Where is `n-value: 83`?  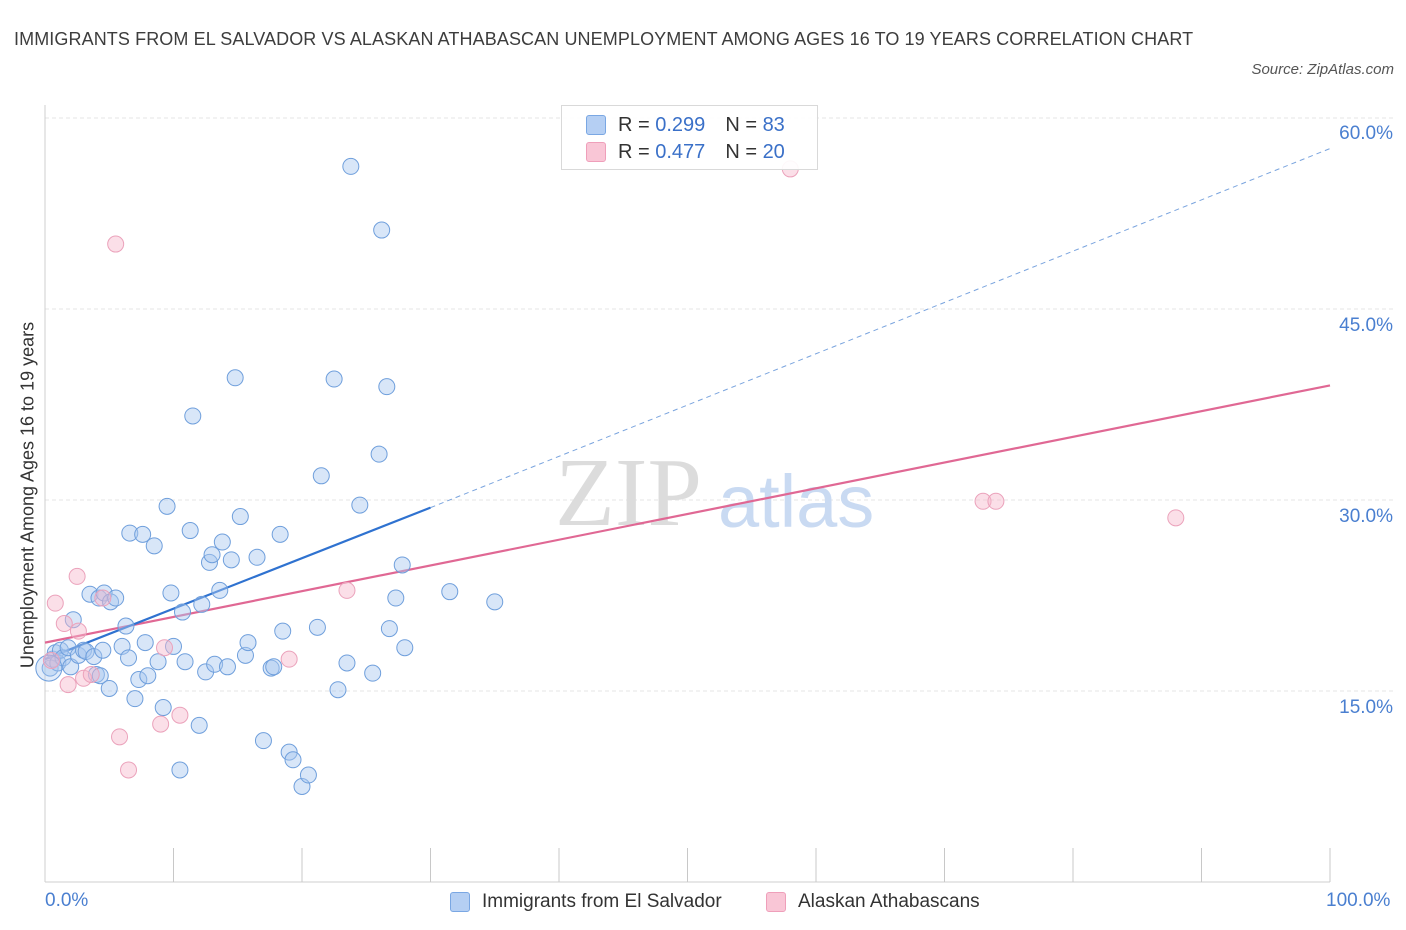 n-value: 83 is located at coordinates (773, 124).